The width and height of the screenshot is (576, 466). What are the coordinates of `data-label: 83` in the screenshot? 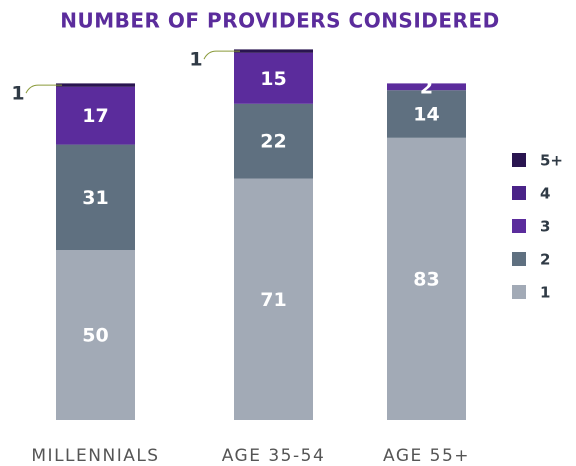 It's located at (426, 279).